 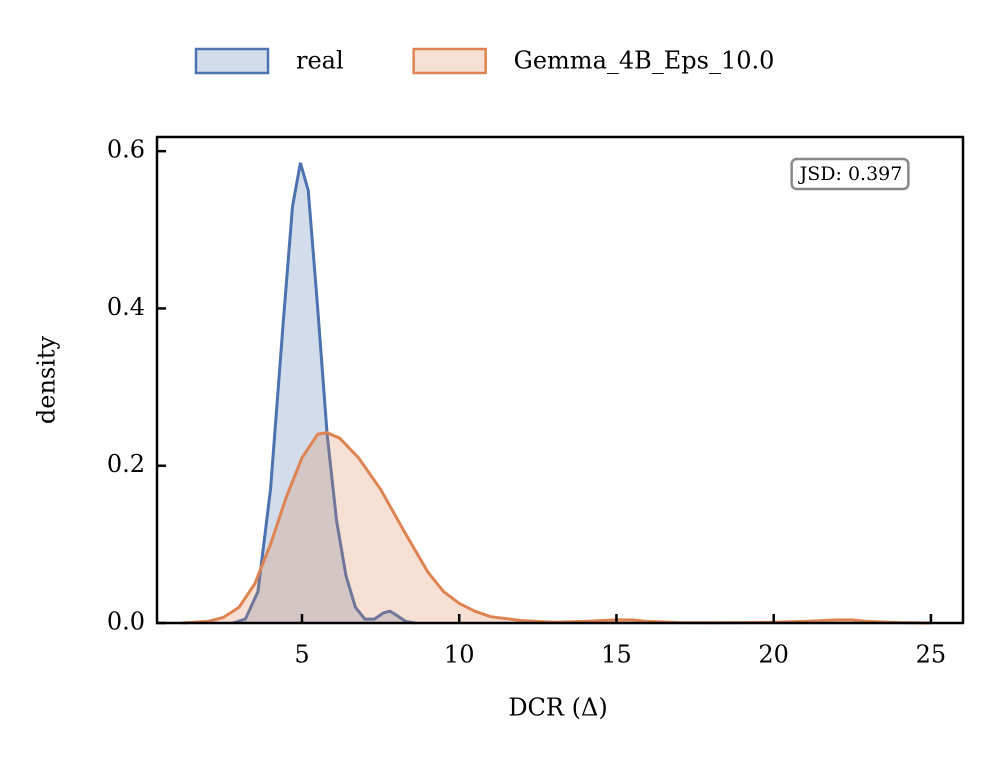 What do you see at coordinates (773, 655) in the screenshot?
I see `x-tick-label: 20` at bounding box center [773, 655].